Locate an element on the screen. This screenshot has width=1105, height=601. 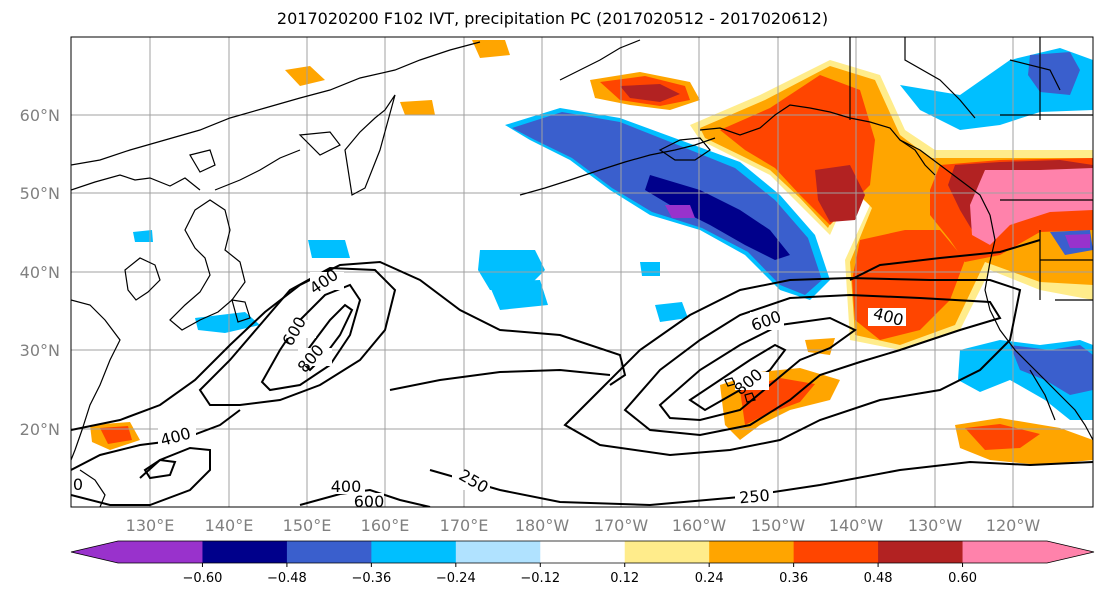
positive-anomaly-west-red is located at coordinates (116, 435).